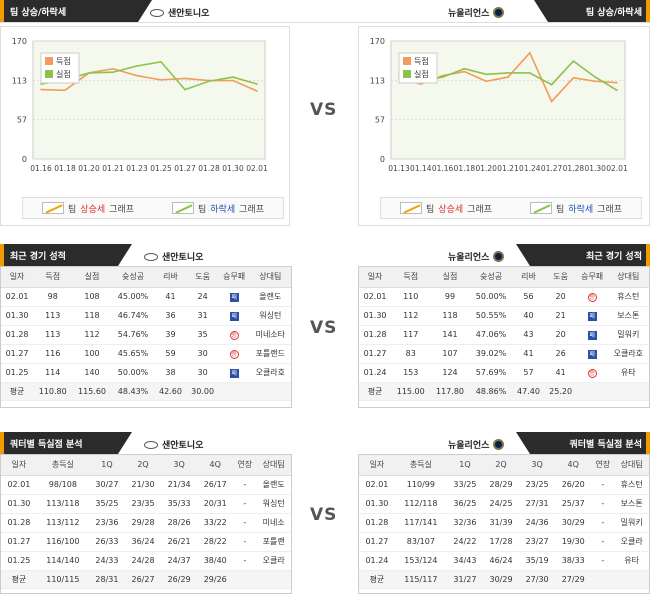 The width and height of the screenshot is (650, 596). What do you see at coordinates (146, 297) in the screenshot?
I see `table-row: 02.01 98 108 45.00% 41 24 패 올랜도` at bounding box center [146, 297].